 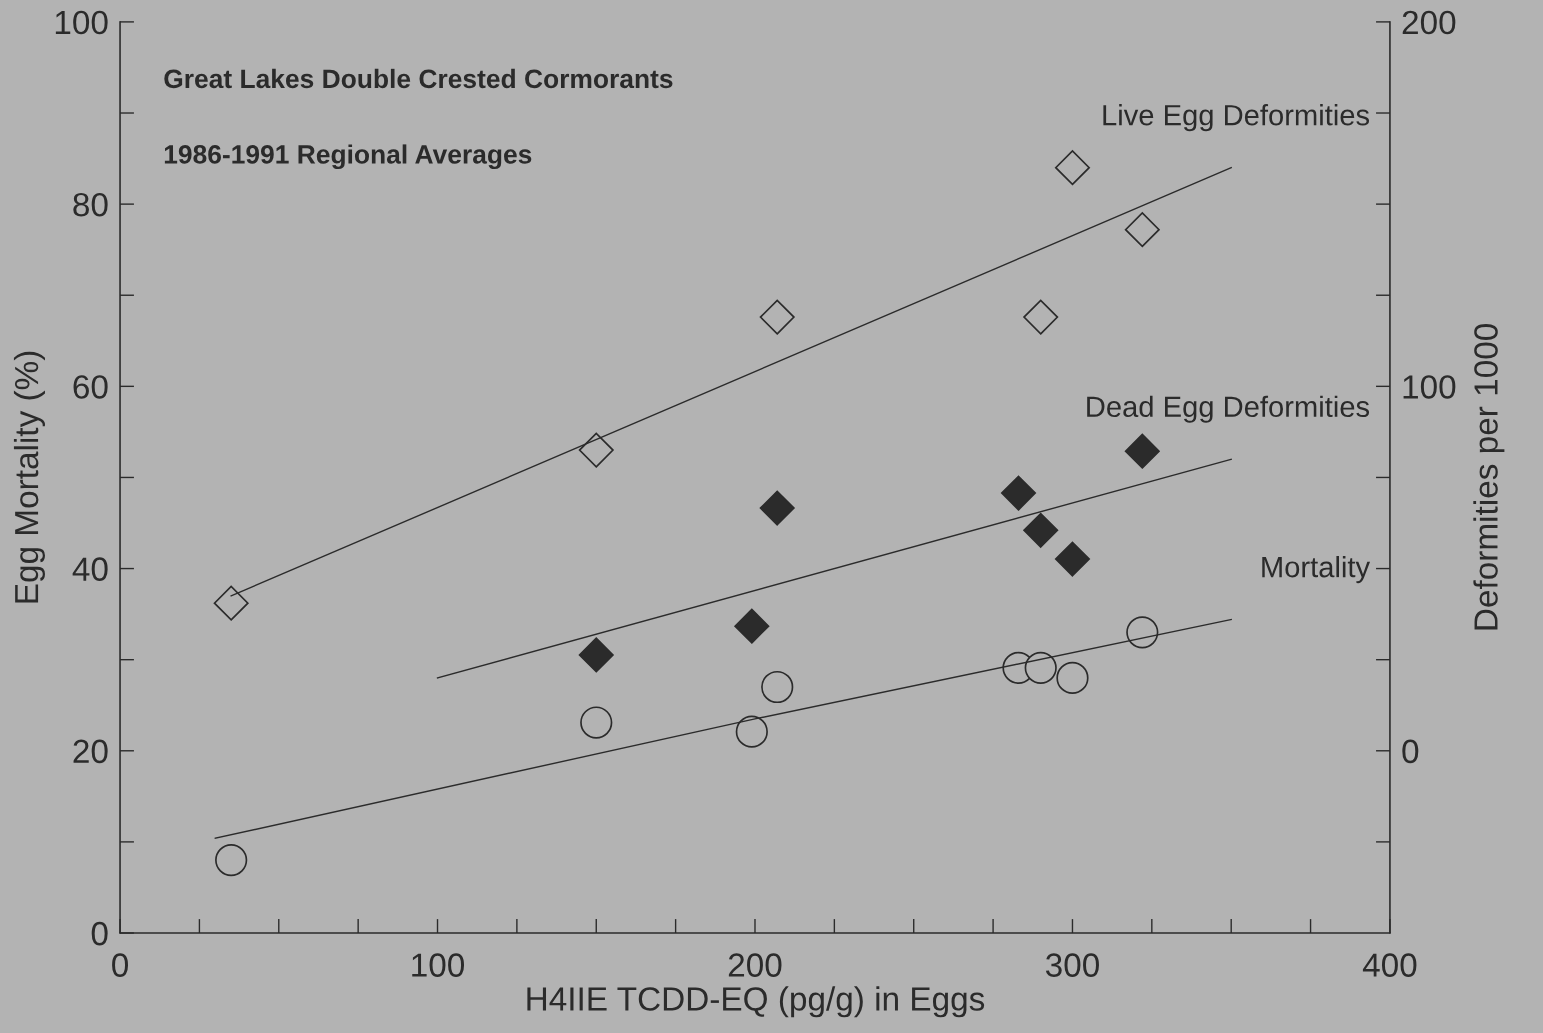 I want to click on y2-tick-label: 200, so click(x=1429, y=22).